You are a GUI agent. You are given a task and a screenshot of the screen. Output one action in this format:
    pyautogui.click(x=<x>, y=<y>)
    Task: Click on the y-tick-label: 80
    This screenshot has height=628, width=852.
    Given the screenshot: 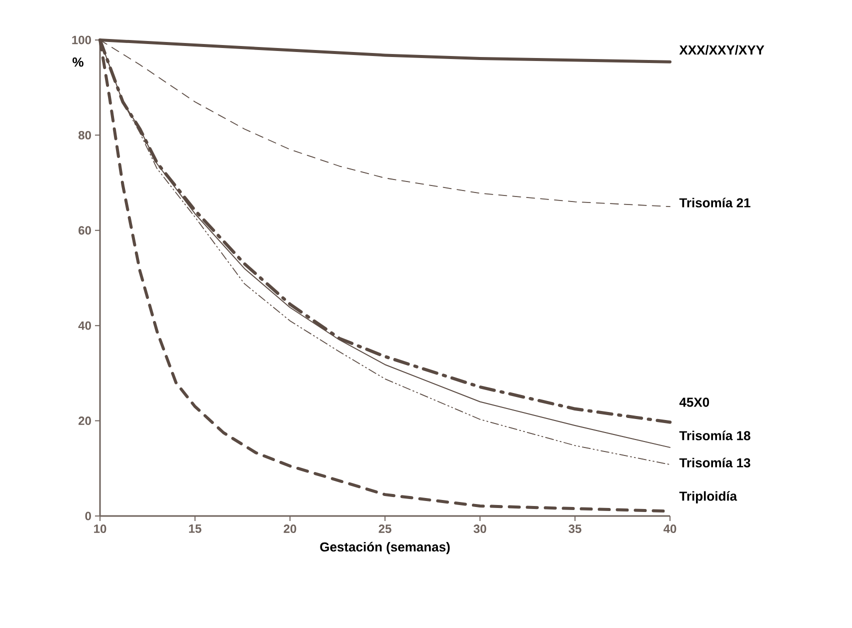 What is the action you would take?
    pyautogui.click(x=84, y=135)
    